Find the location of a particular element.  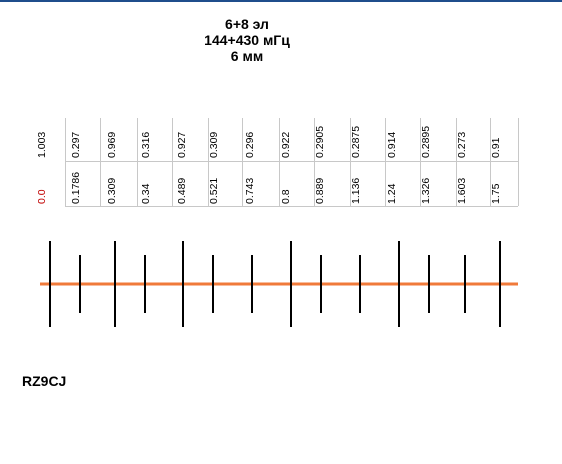

author-callsign: RZ9CJ is located at coordinates (44, 381).